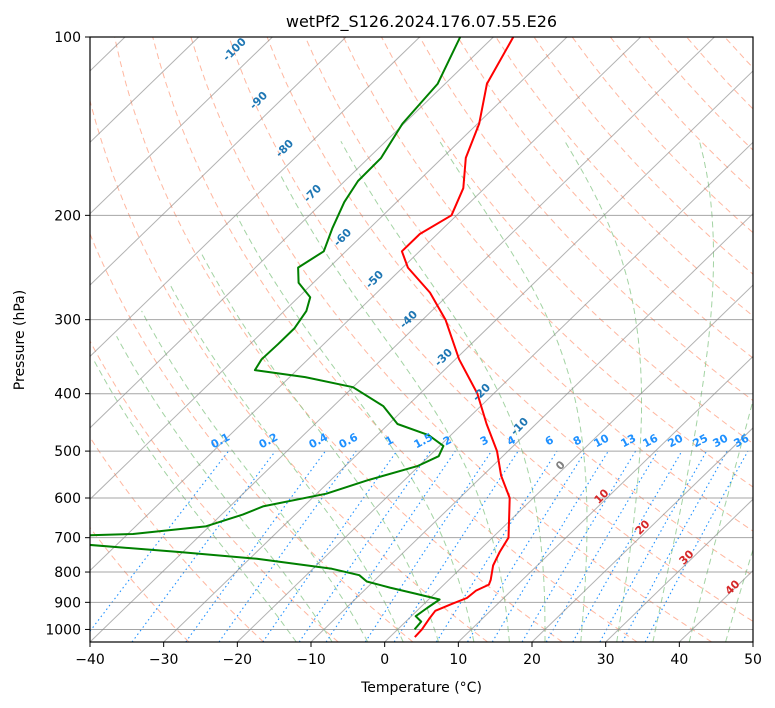 The width and height of the screenshot is (775, 708). Describe the element at coordinates (20, 340) in the screenshot. I see `y-axis-label: Pressure (hPa)` at that location.